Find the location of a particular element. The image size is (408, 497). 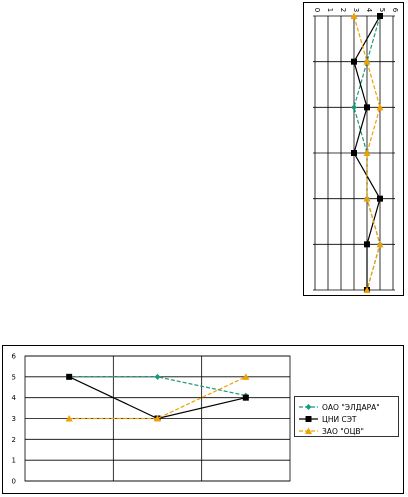

legend: ОАО "ЭЛДАРА" ЦНИ СЭТ ЗАО "ОЦВ" is located at coordinates (339, 419).